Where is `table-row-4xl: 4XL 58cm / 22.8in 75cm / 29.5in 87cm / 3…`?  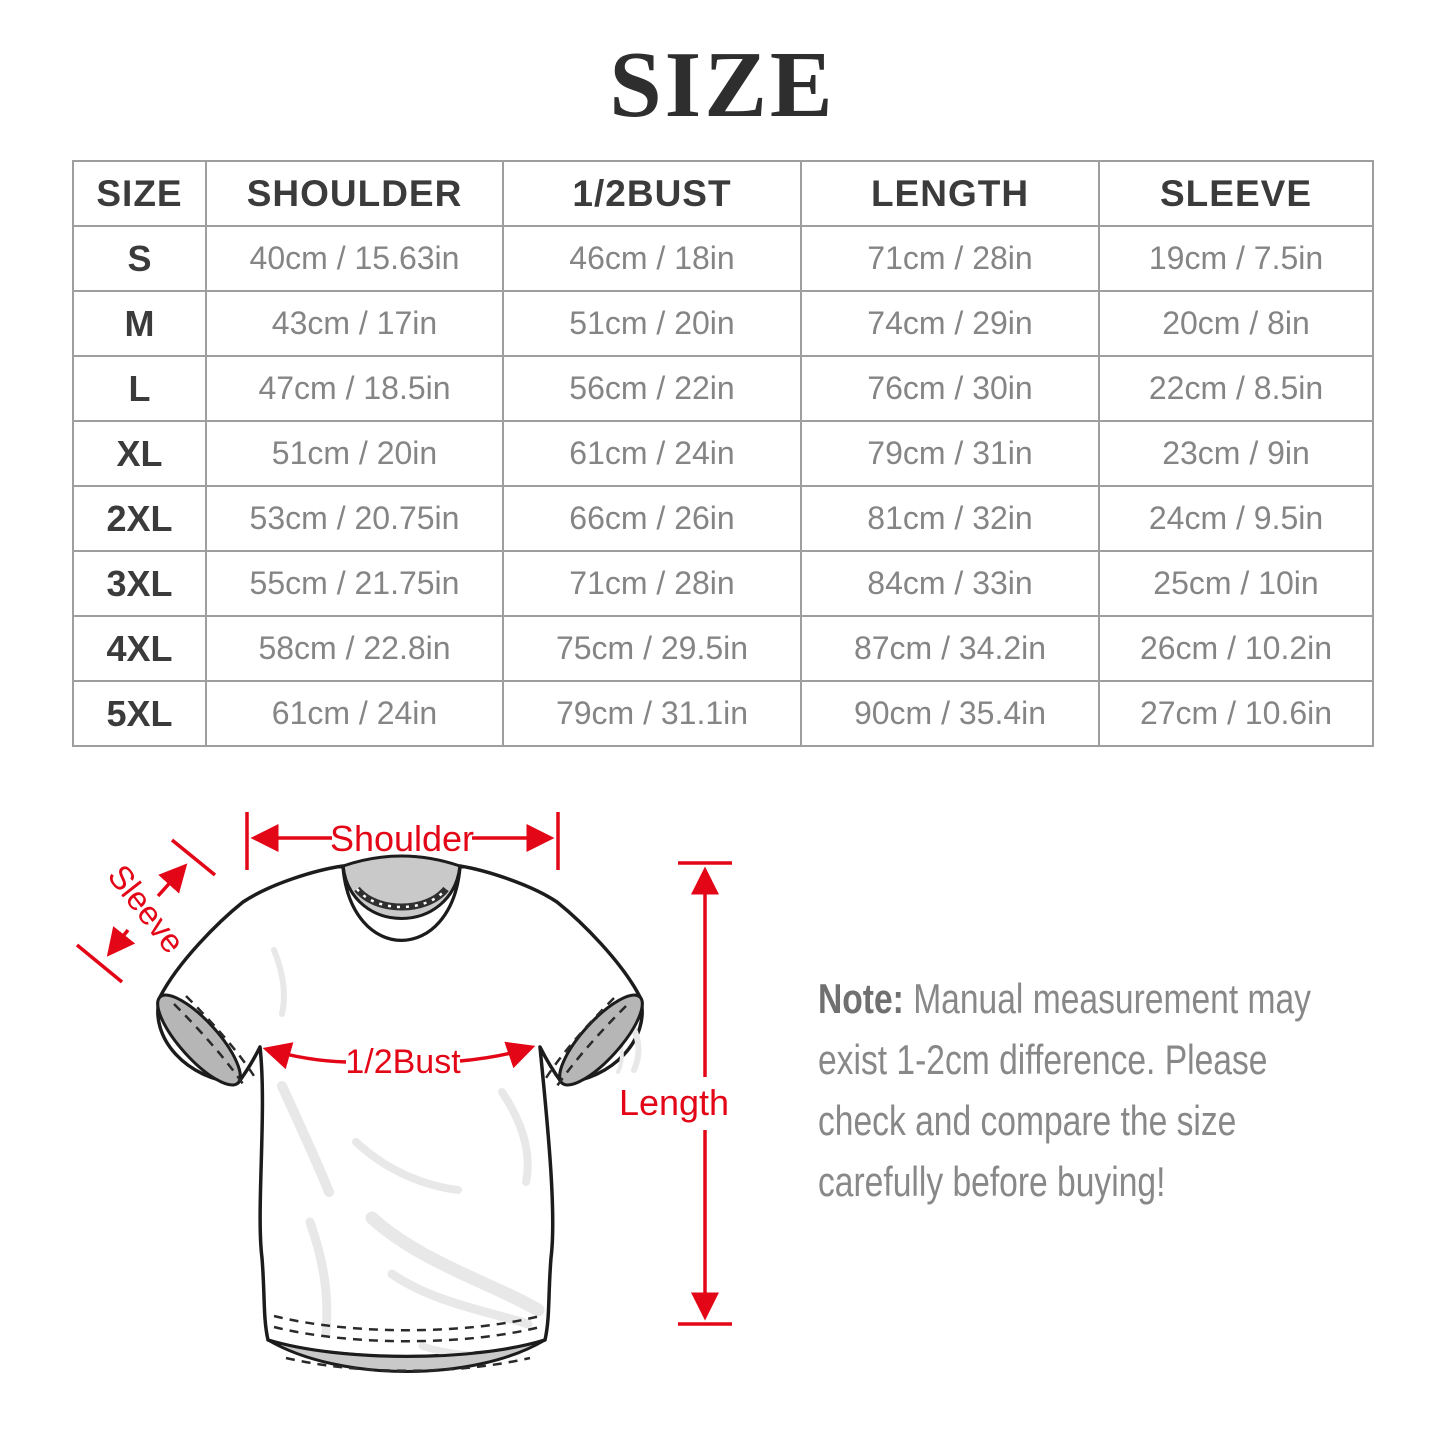 table-row-4xl: 4XL 58cm / 22.8in 75cm / 29.5in 87cm / 3… is located at coordinates (723, 648).